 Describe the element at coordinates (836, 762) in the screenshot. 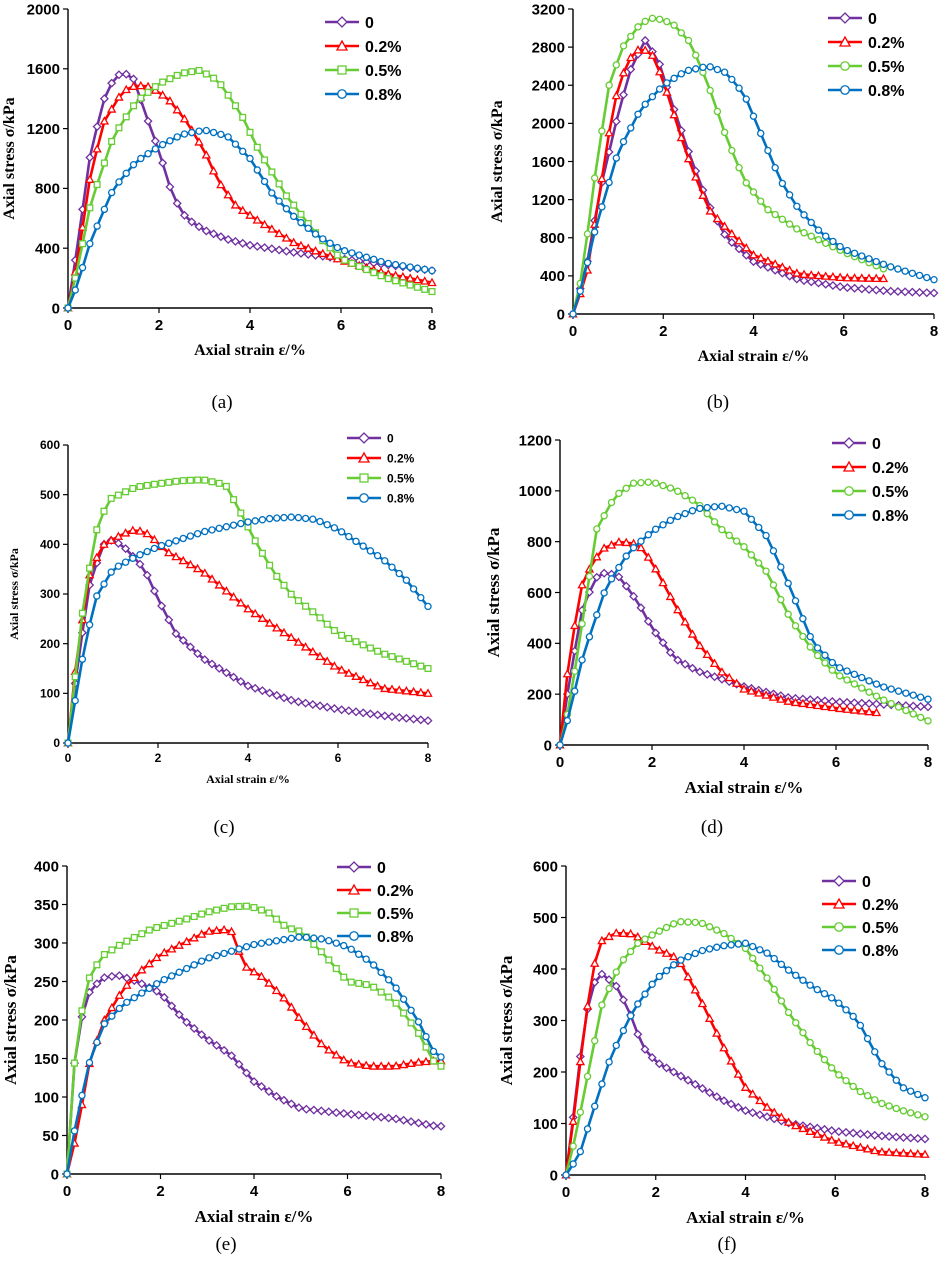

I see `x-tick-label: 6` at that location.